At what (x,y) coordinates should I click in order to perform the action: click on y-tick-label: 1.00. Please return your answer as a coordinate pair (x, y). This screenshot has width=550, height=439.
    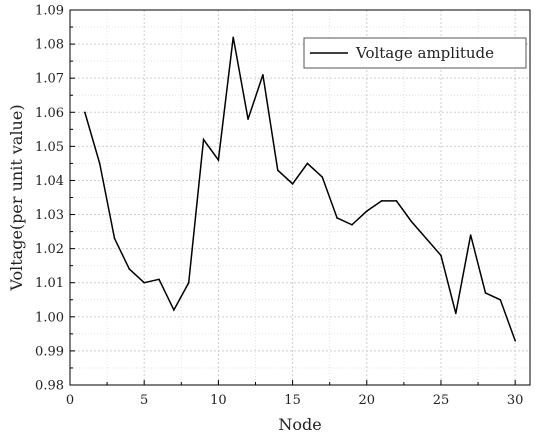
    Looking at the image, I should click on (49, 317).